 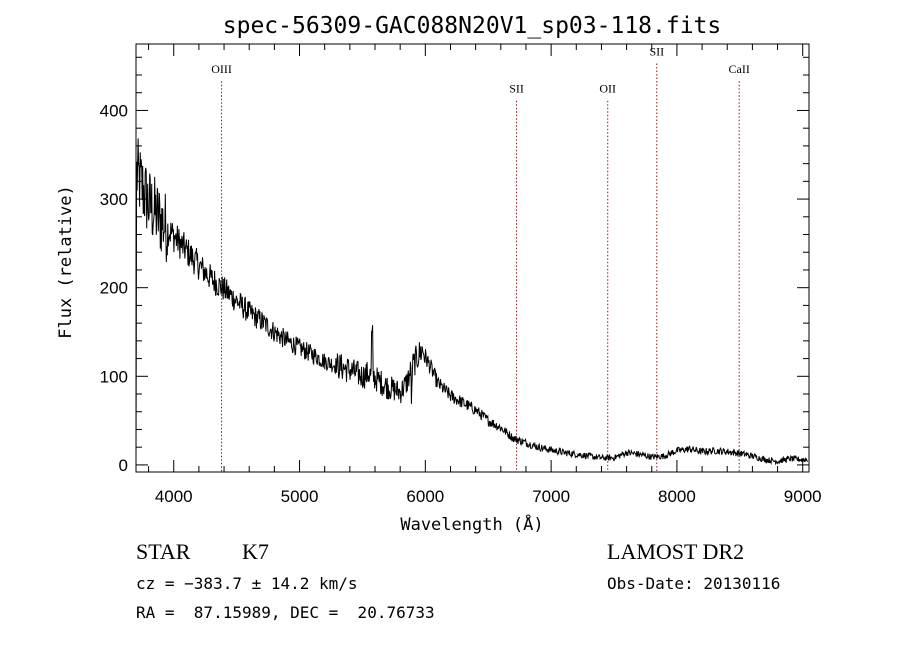 I want to click on x-tick-label: 6000, so click(x=425, y=496).